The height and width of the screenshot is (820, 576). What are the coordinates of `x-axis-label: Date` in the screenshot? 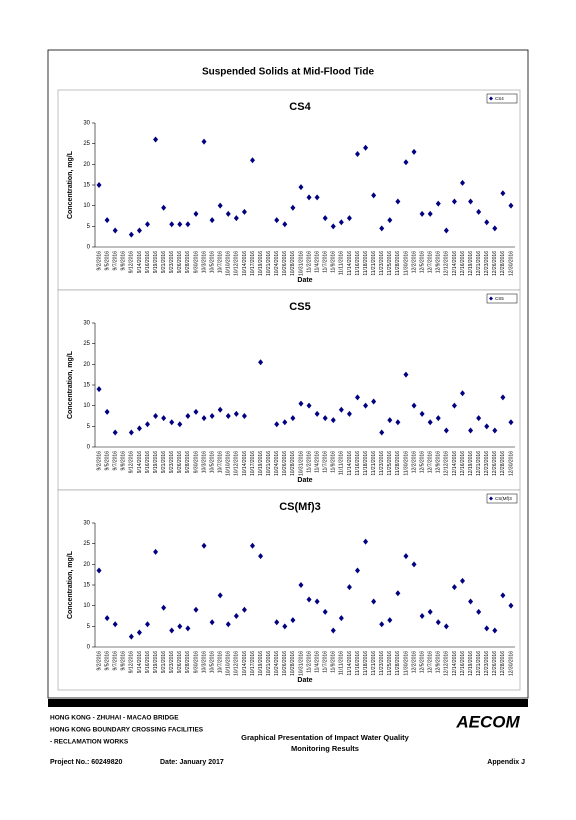 It's located at (304, 480).